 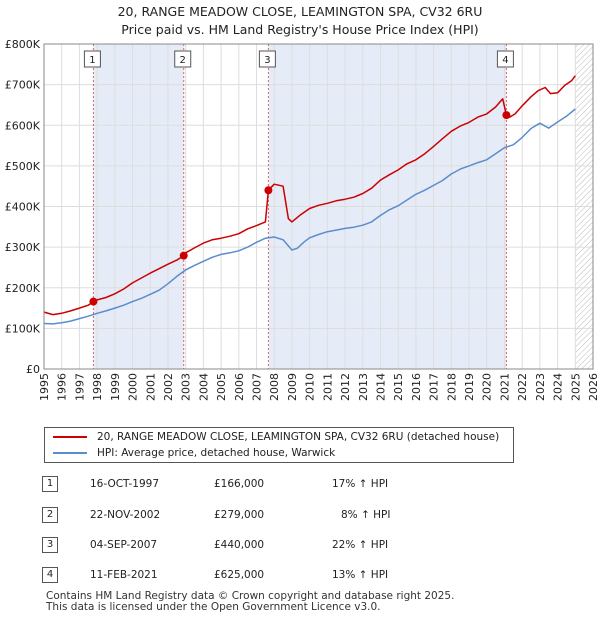 What do you see at coordinates (124, 545) in the screenshot?
I see `transaction-date: 04-SEP-2007` at bounding box center [124, 545].